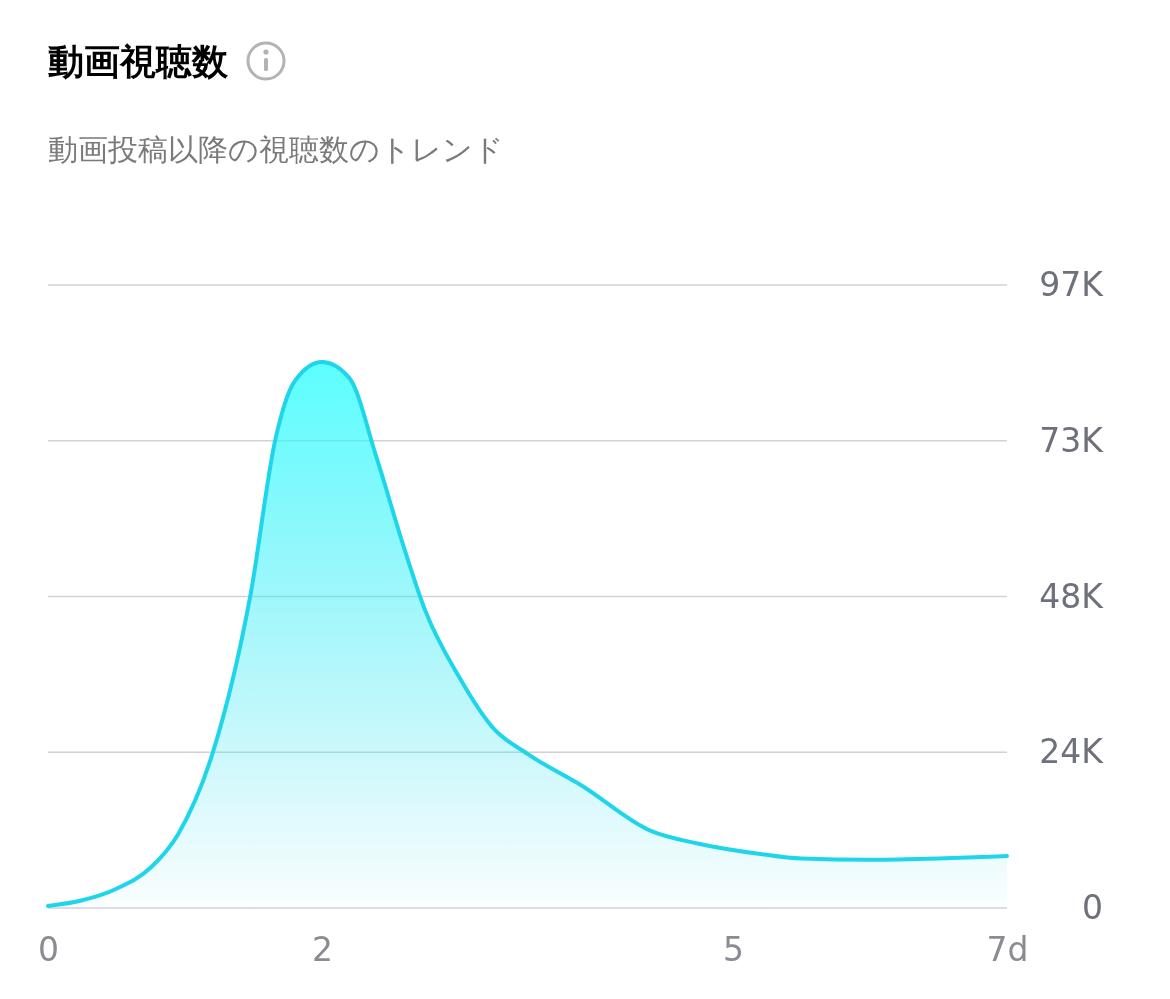 This screenshot has height=999, width=1170. Describe the element at coordinates (1072, 752) in the screenshot. I see `y-tick-label: 24K` at that location.